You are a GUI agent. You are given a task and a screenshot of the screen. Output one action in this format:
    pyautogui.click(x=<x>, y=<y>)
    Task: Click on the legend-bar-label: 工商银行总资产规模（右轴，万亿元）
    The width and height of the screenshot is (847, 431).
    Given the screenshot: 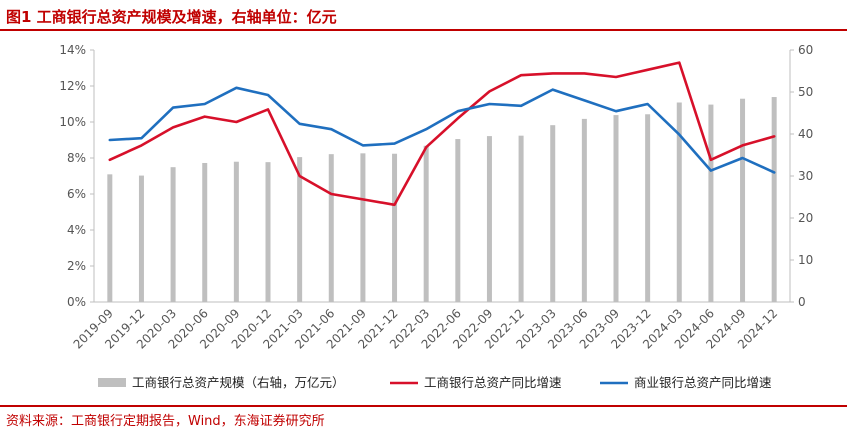 What is the action you would take?
    pyautogui.click(x=238, y=382)
    